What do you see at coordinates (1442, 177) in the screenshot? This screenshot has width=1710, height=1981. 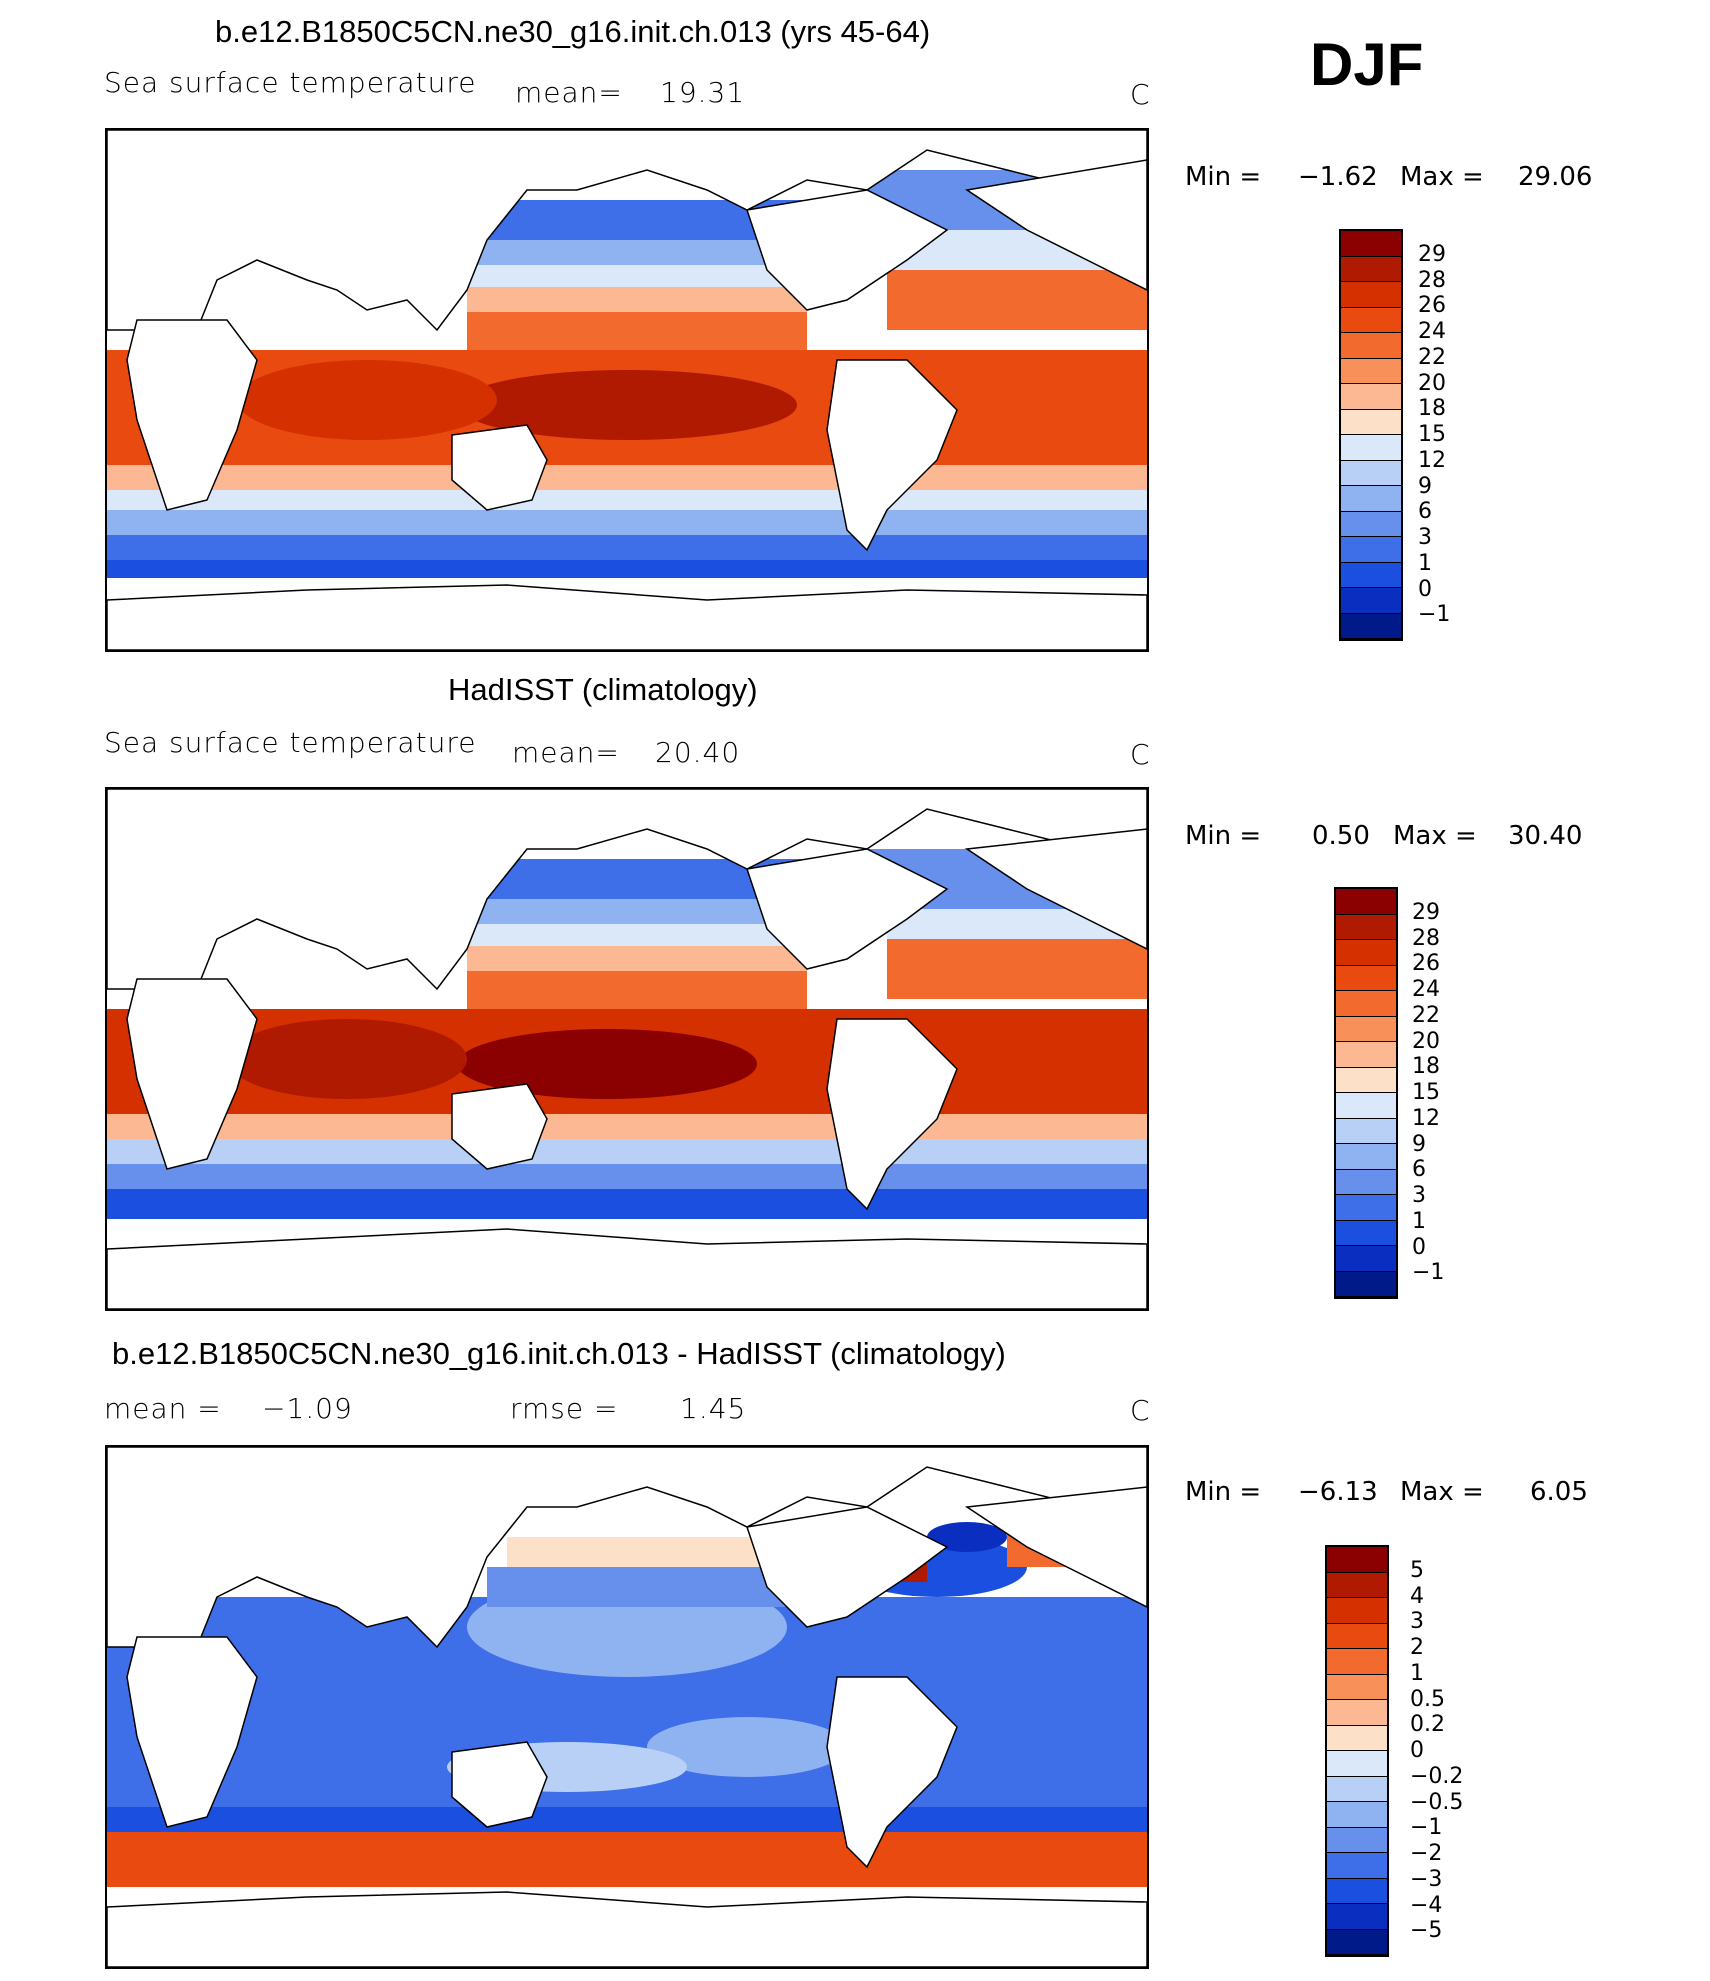 I see `panel-1-max-label: Max =` at bounding box center [1442, 177].